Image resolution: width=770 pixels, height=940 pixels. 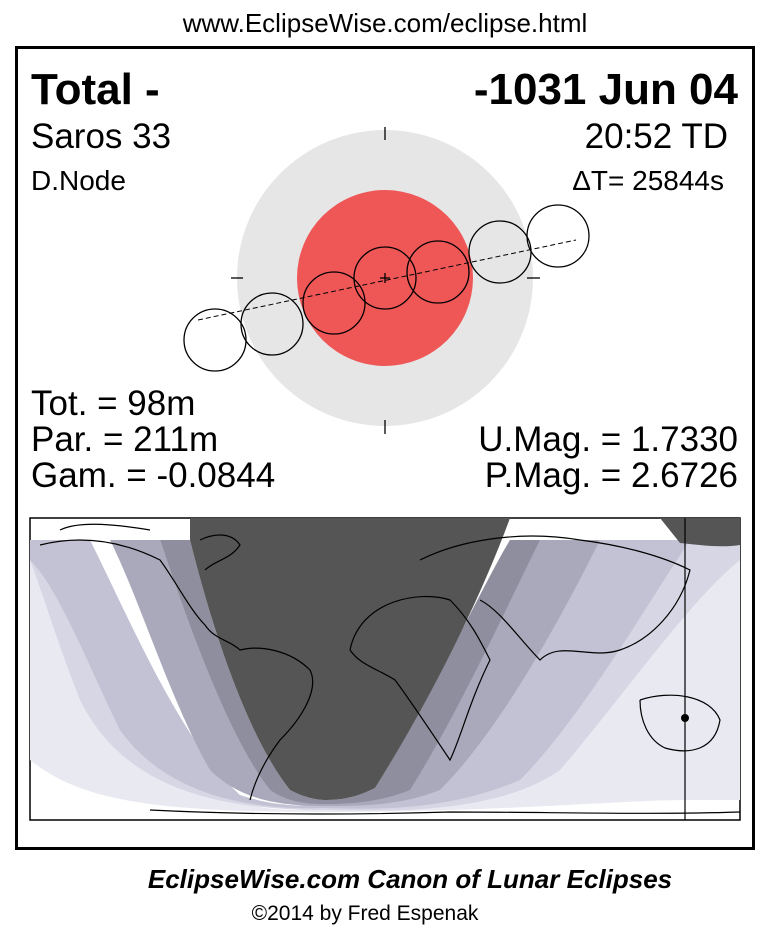 I want to click on moon-u2, so click(x=334, y=303).